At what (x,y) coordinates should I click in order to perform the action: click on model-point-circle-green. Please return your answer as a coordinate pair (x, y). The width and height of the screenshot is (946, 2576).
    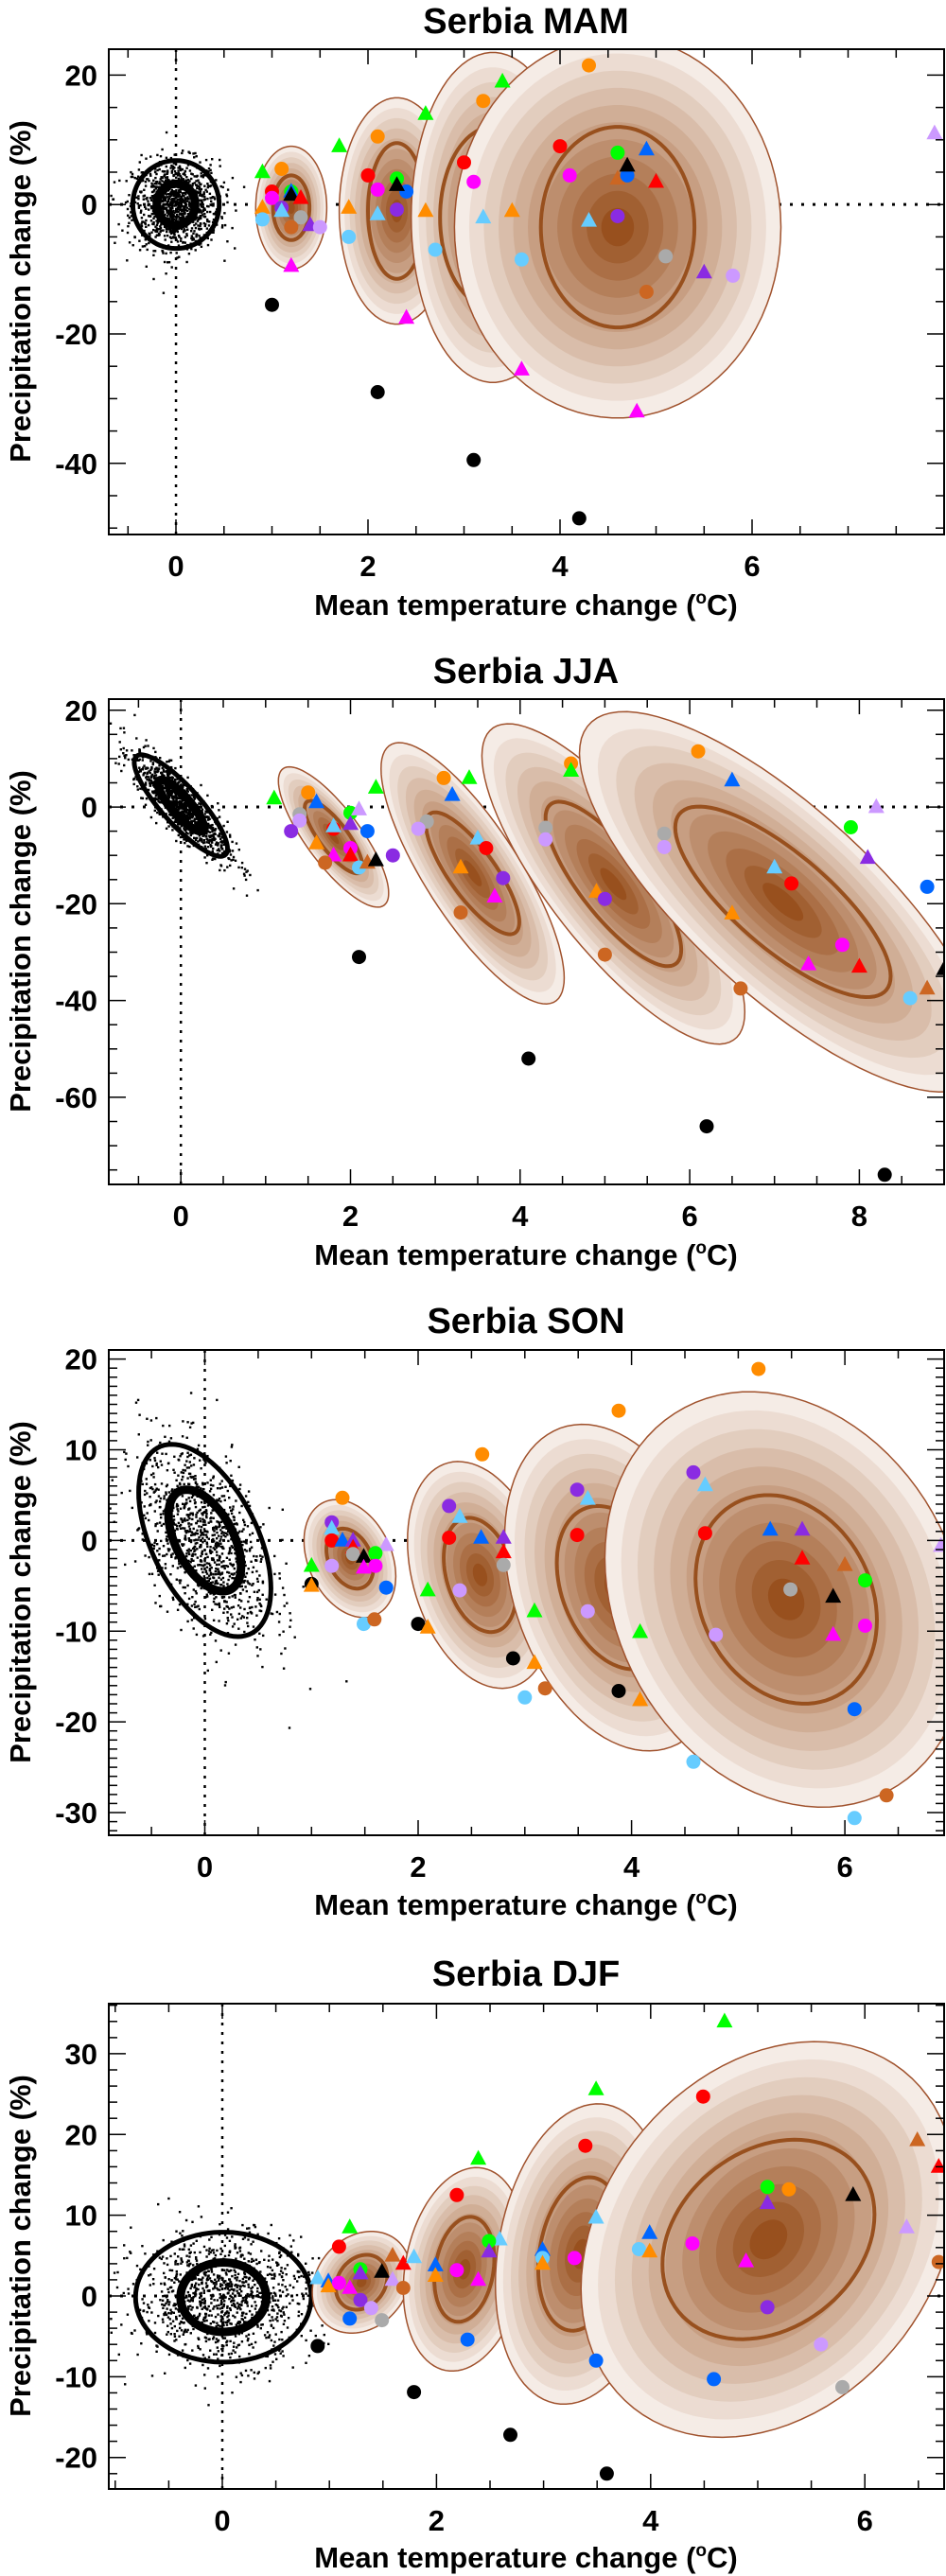
    Looking at the image, I should click on (350, 813).